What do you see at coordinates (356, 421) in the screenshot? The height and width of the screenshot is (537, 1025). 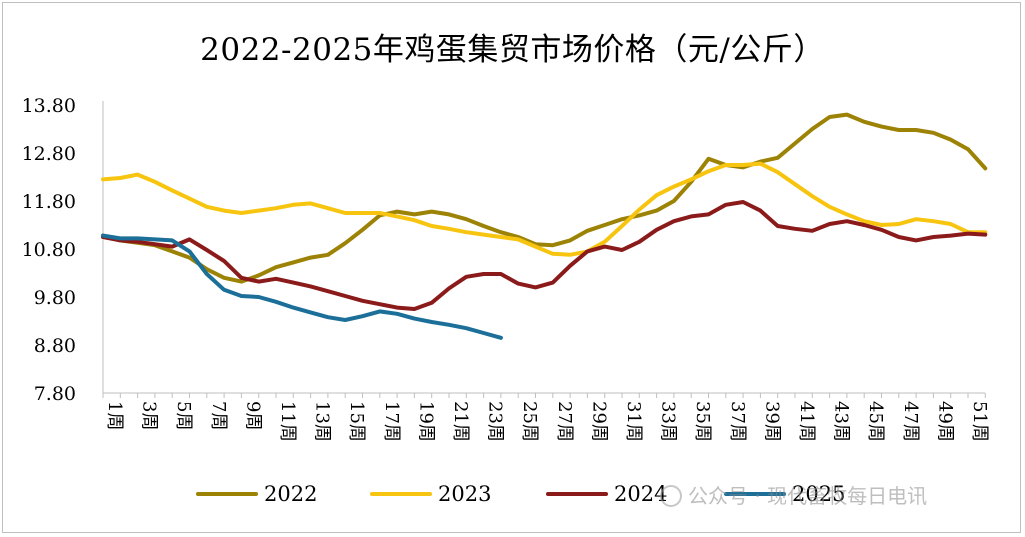 I see `x-tick-label: 15周` at bounding box center [356, 421].